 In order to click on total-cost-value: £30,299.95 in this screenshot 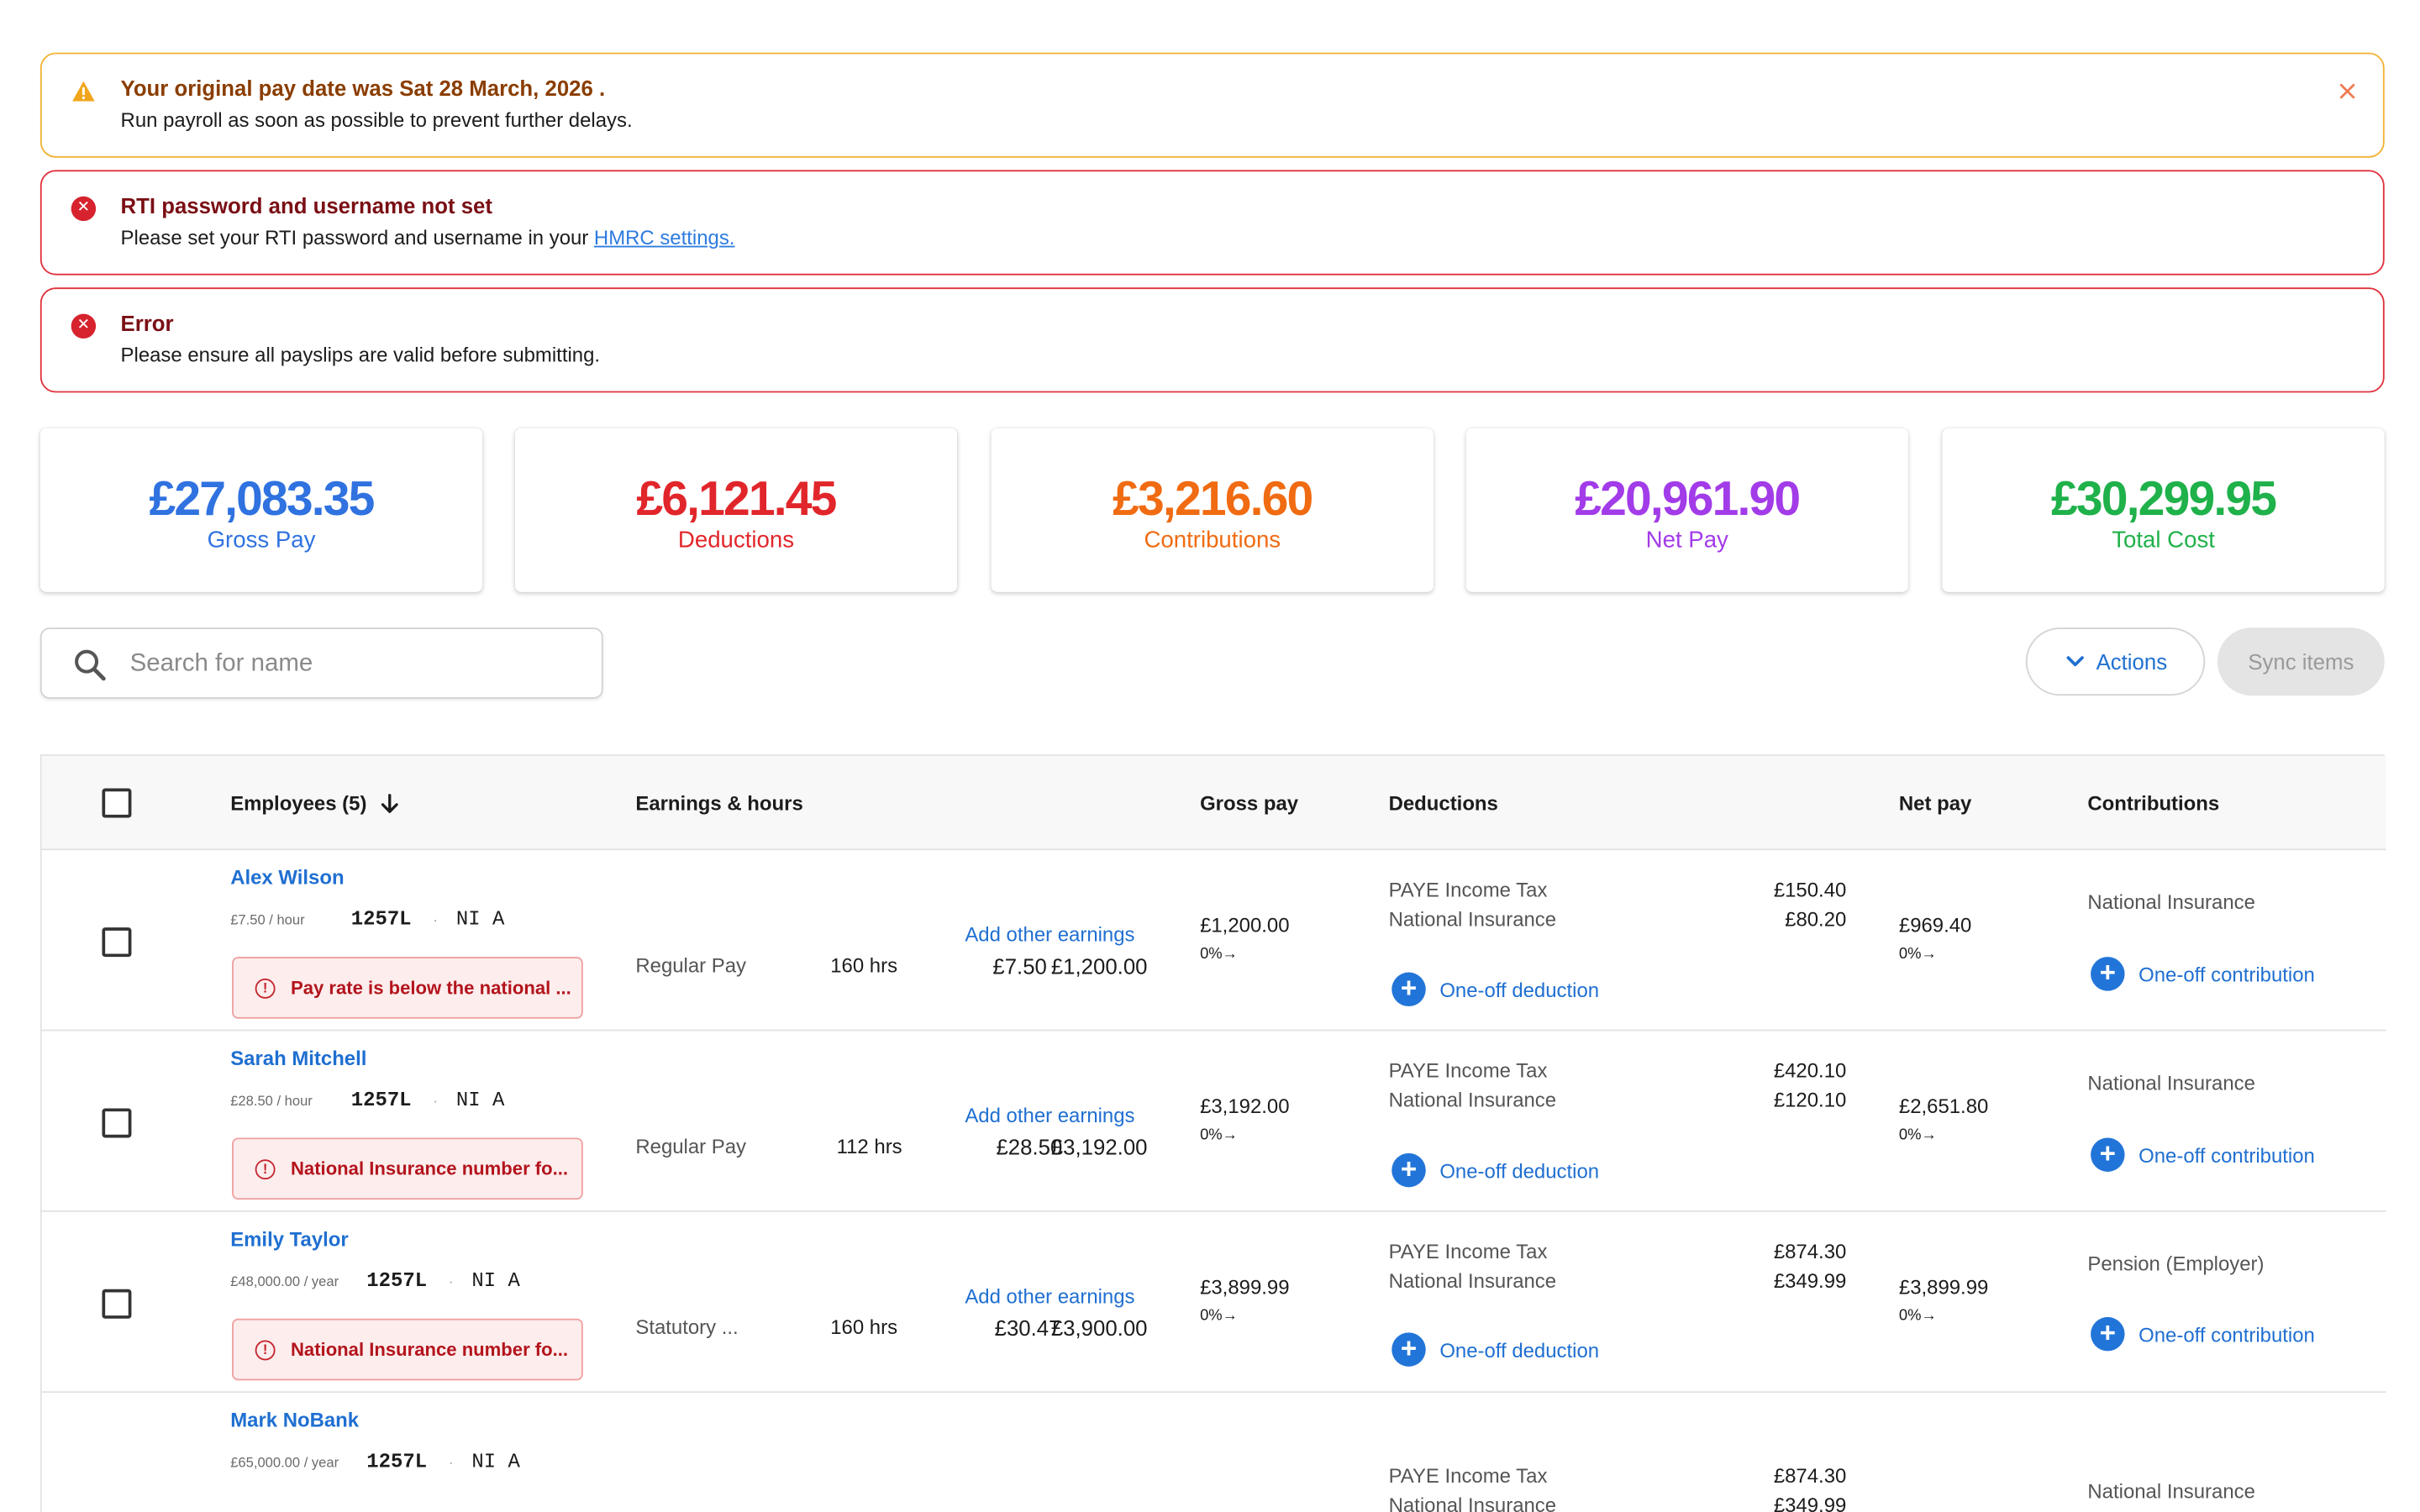, I will do `click(2164, 498)`.